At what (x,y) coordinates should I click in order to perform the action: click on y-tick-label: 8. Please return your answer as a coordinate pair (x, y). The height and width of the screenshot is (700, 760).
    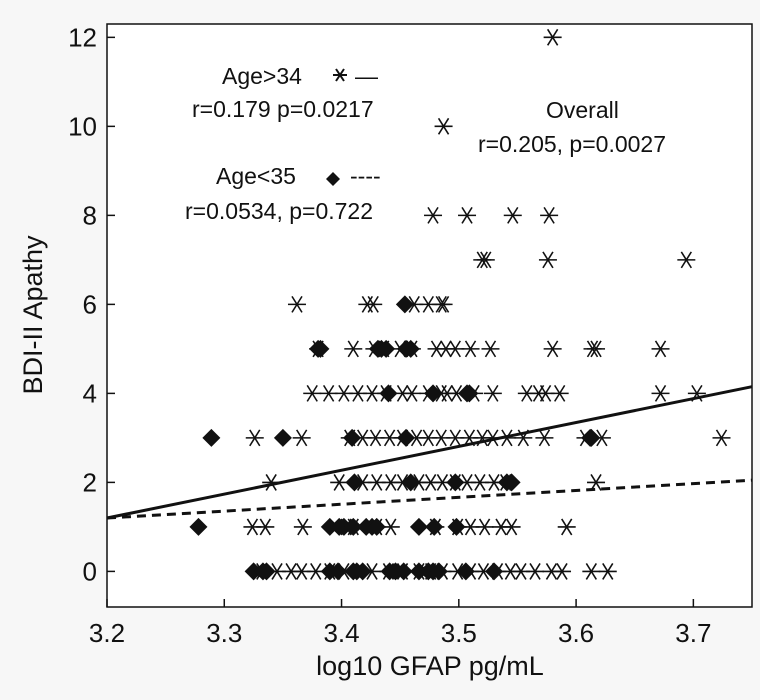
    Looking at the image, I should click on (90, 215).